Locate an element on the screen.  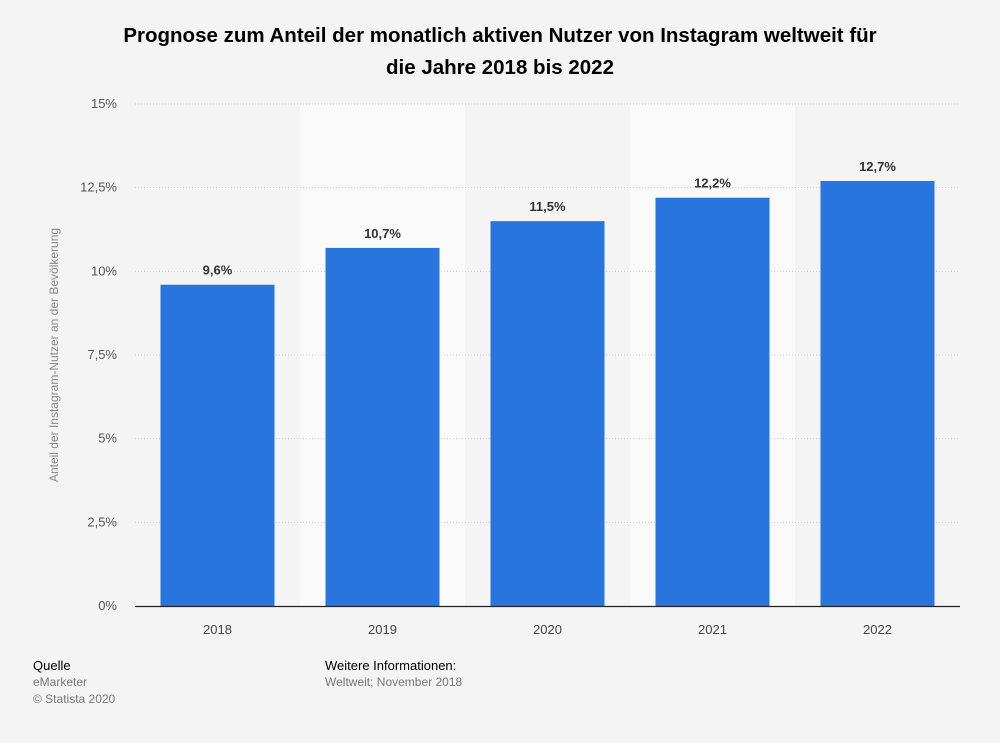
value-label: 10,7% is located at coordinates (382, 233).